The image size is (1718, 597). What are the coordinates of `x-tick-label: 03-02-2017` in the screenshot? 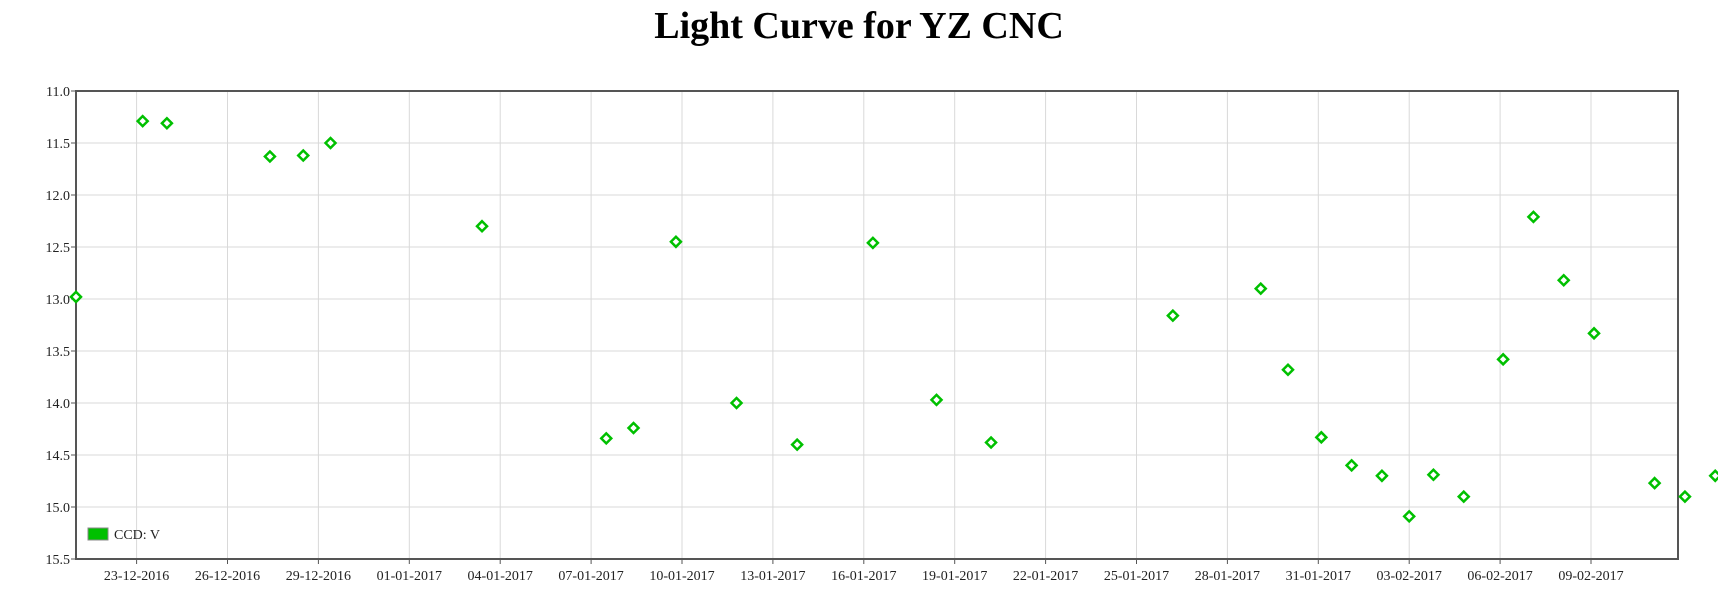 It's located at (1409, 576).